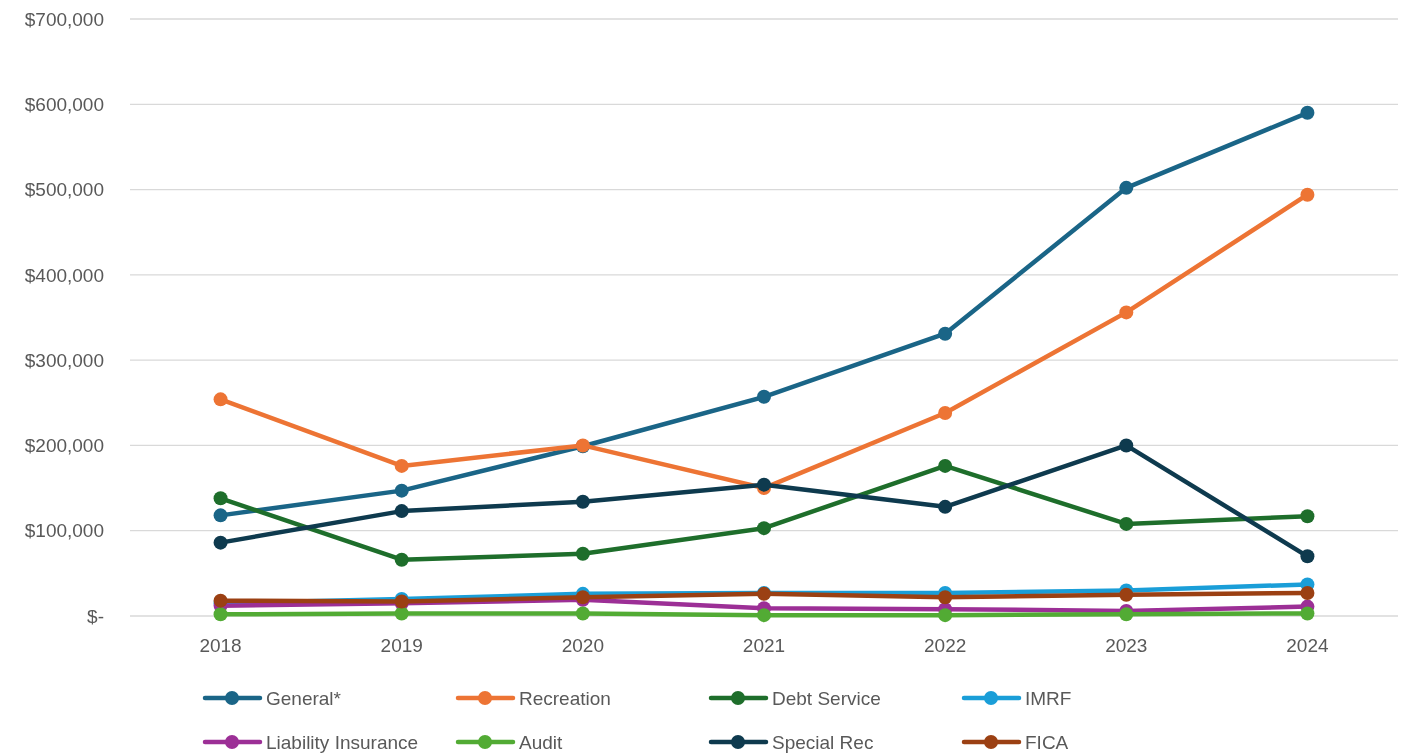 This screenshot has height=755, width=1419. Describe the element at coordinates (95, 616) in the screenshot. I see `y-tick-label: $-` at that location.